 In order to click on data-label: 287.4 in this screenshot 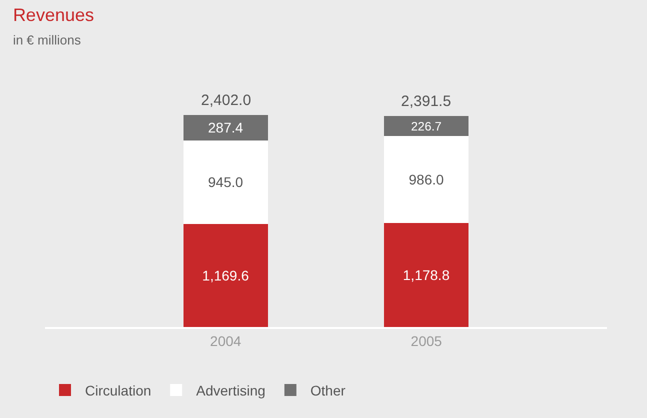, I will do `click(226, 128)`.